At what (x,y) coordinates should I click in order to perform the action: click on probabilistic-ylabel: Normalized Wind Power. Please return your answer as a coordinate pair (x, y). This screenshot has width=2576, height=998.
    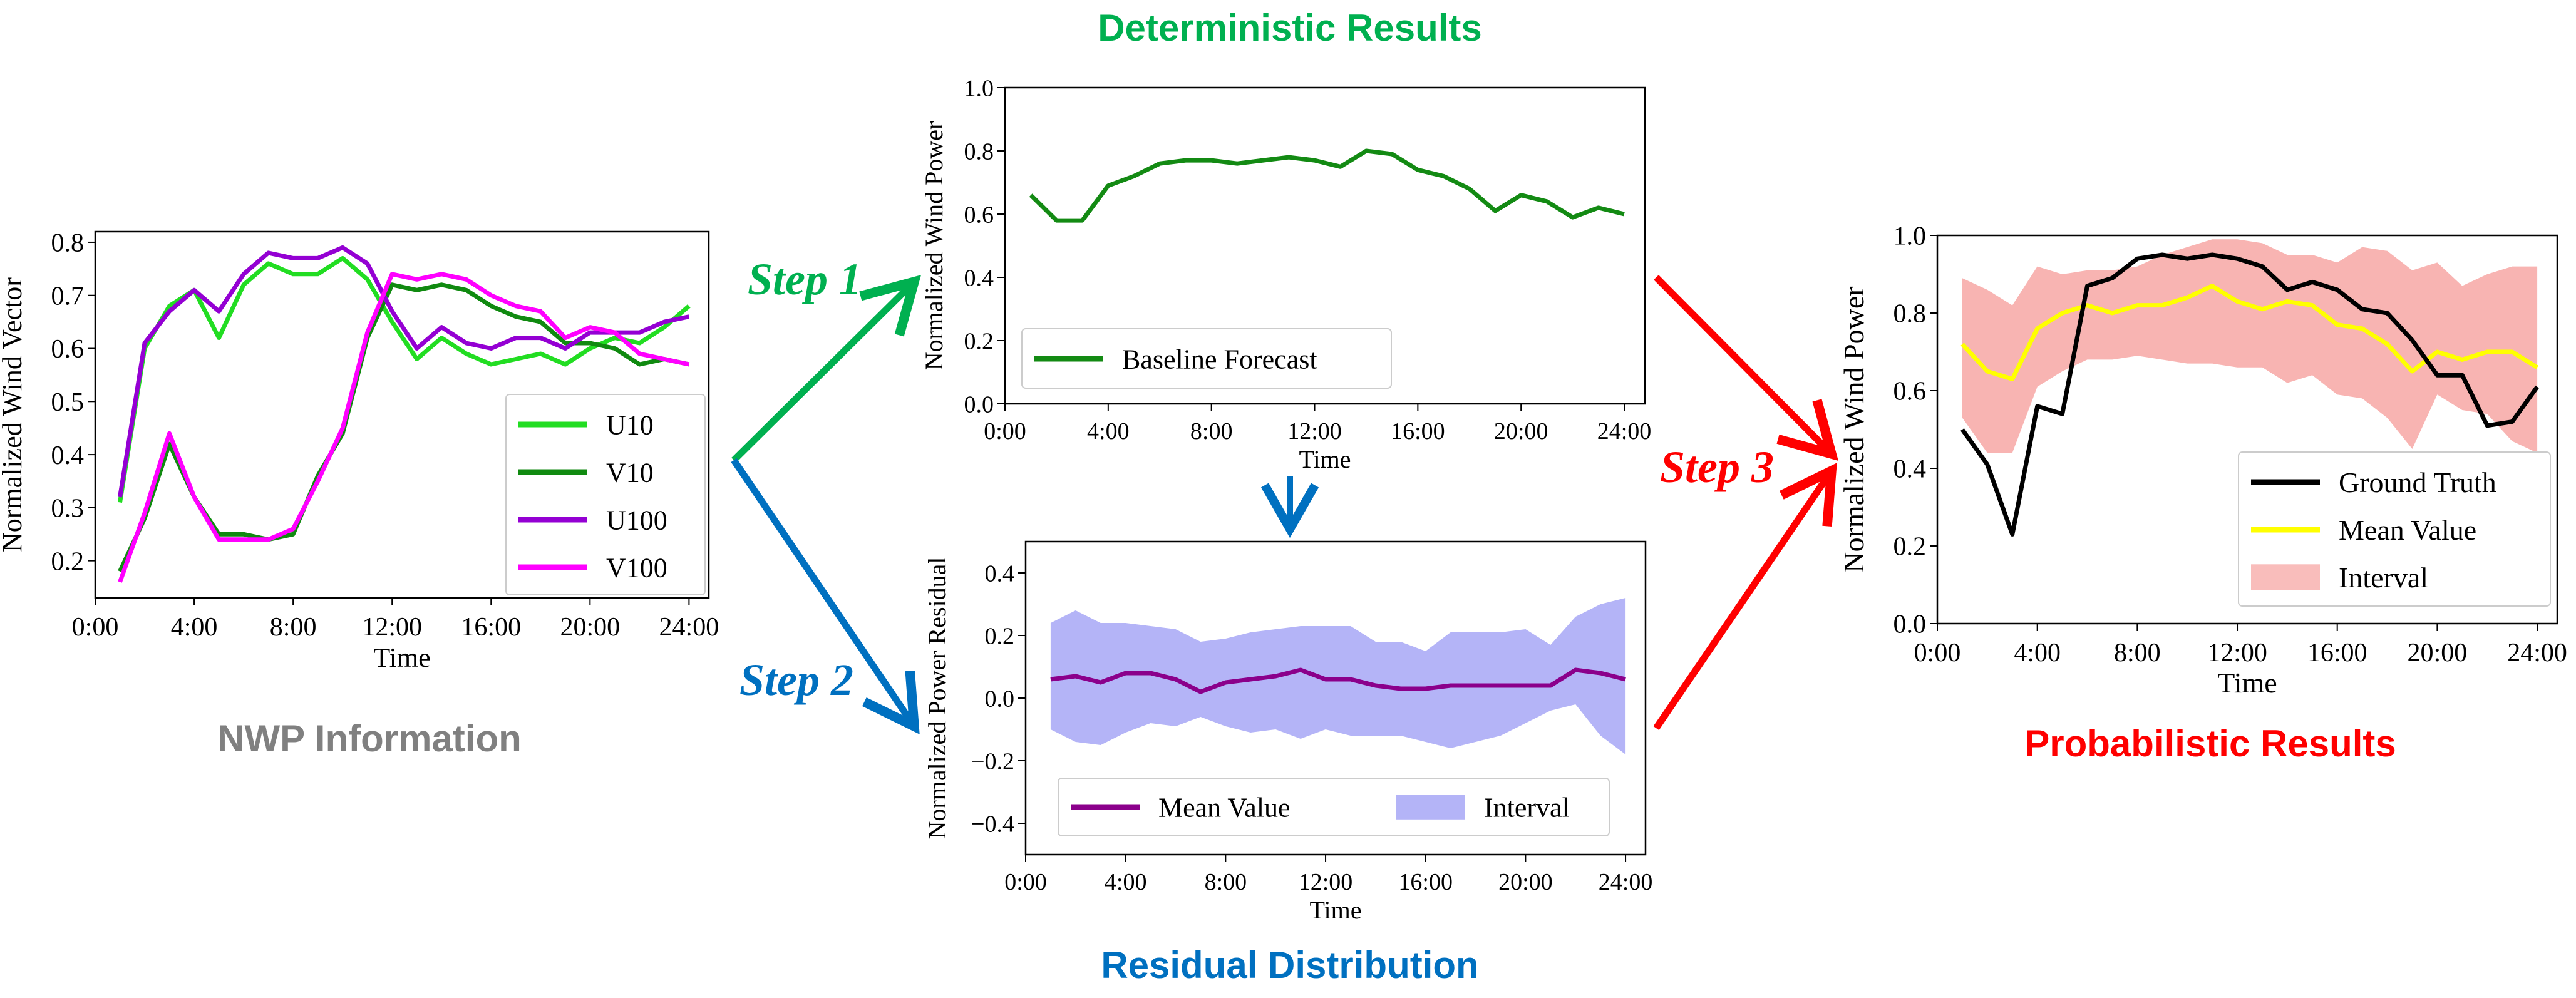
    Looking at the image, I should click on (1854, 429).